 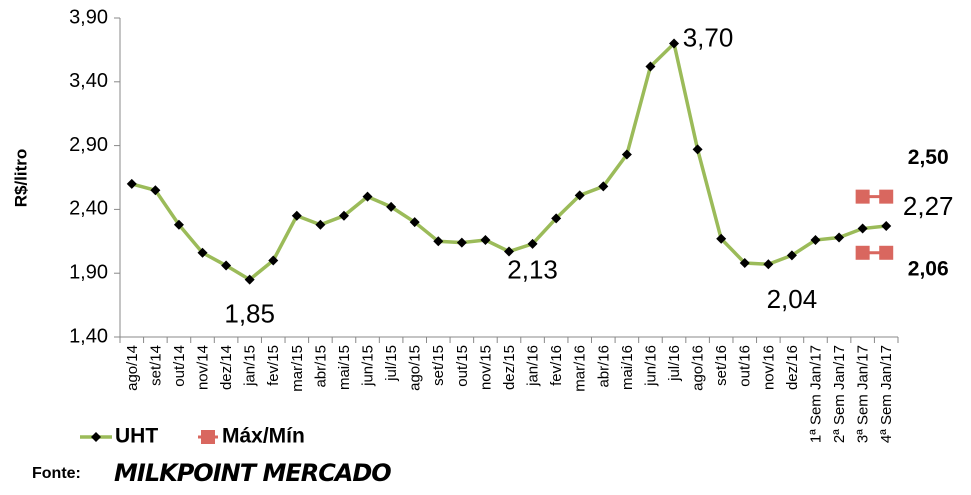 What do you see at coordinates (839, 394) in the screenshot?
I see `x-tick-label: 2ª Sem Jan/17` at bounding box center [839, 394].